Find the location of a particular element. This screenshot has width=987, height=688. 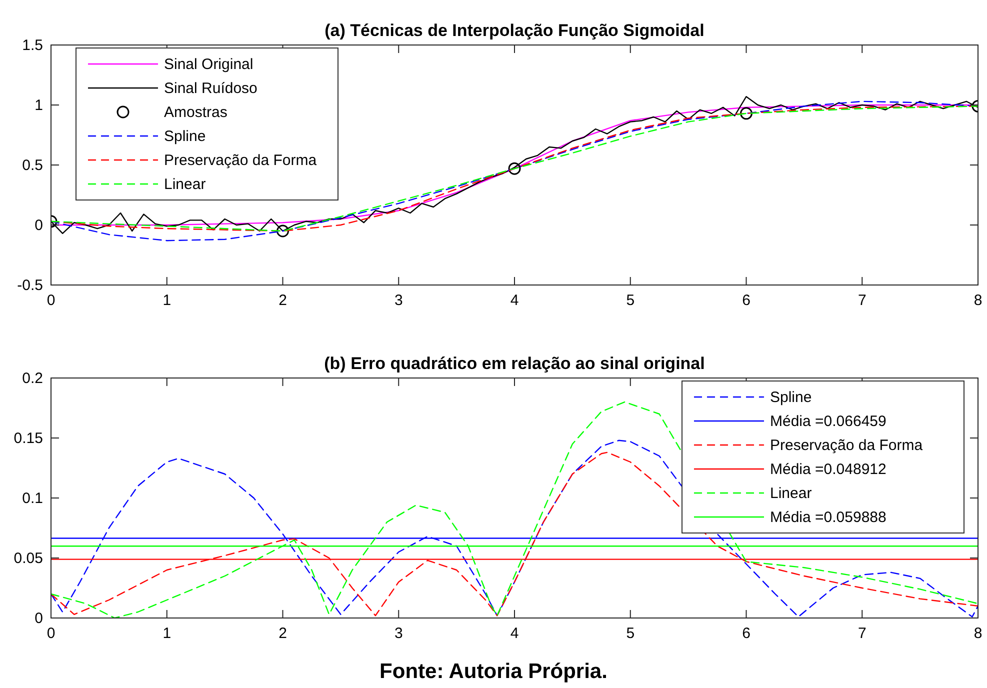

legend-label: Média =0.048912 is located at coordinates (828, 469).